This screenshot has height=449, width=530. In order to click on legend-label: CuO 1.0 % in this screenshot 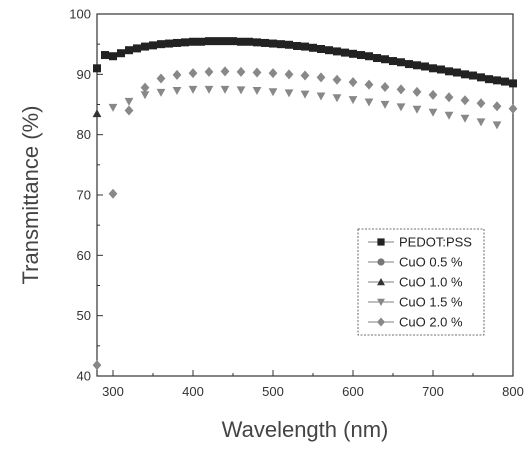, I will do `click(431, 282)`.